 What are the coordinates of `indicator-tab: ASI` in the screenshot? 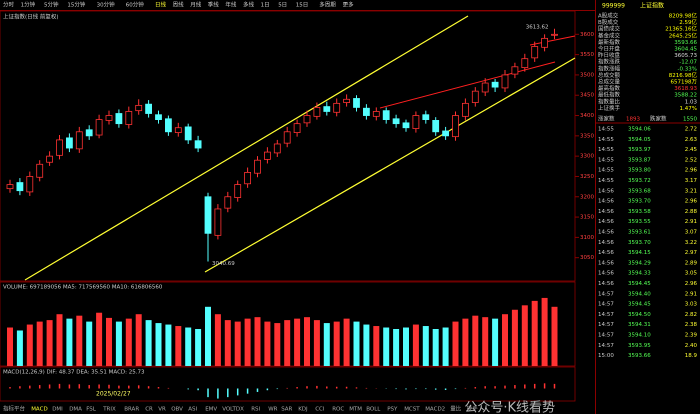 It's located at (192, 410).